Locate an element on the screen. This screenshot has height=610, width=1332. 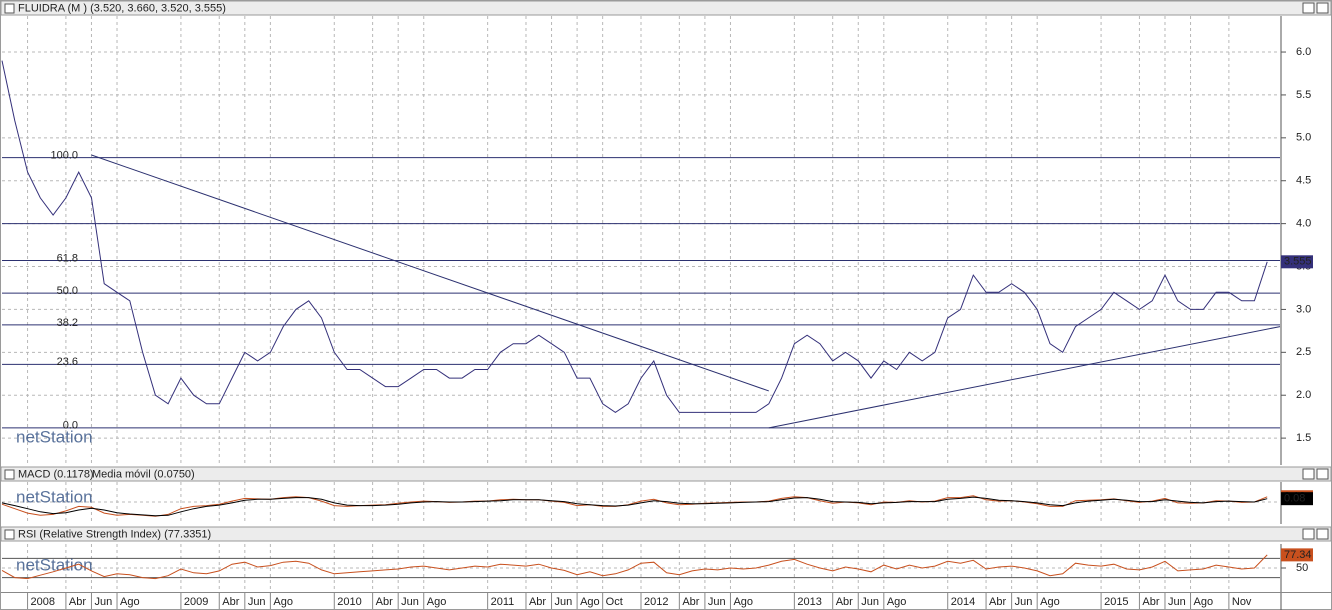
x-tick-label: 2009 is located at coordinates (196, 602).